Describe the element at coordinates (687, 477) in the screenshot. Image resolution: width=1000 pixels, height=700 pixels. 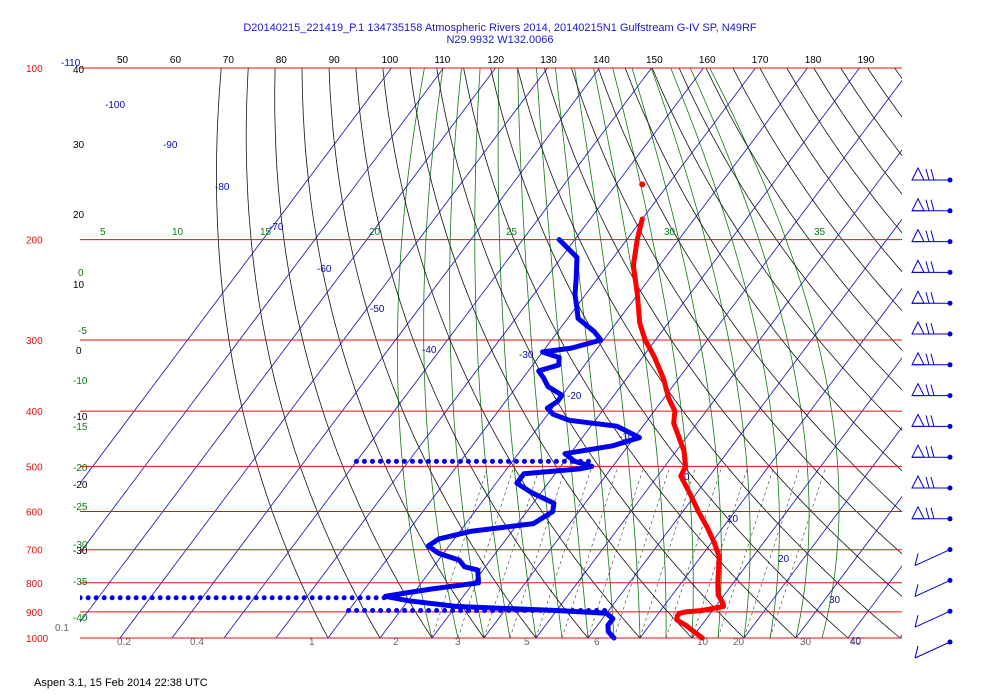
I see `isotherm-label: 0` at that location.